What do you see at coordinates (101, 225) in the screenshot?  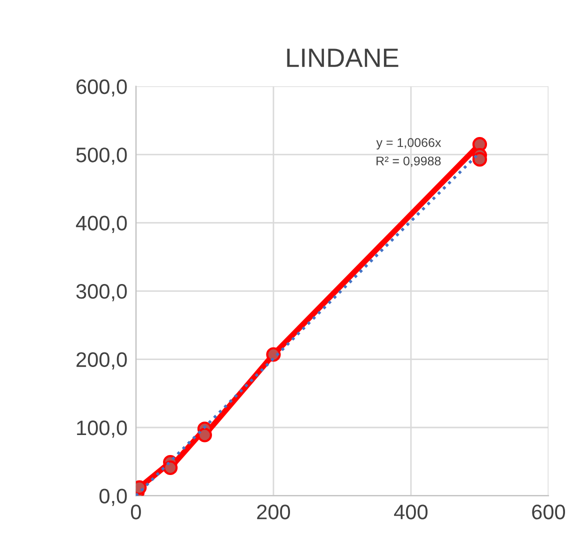 I see `y-tick-label: 400,0` at bounding box center [101, 225].